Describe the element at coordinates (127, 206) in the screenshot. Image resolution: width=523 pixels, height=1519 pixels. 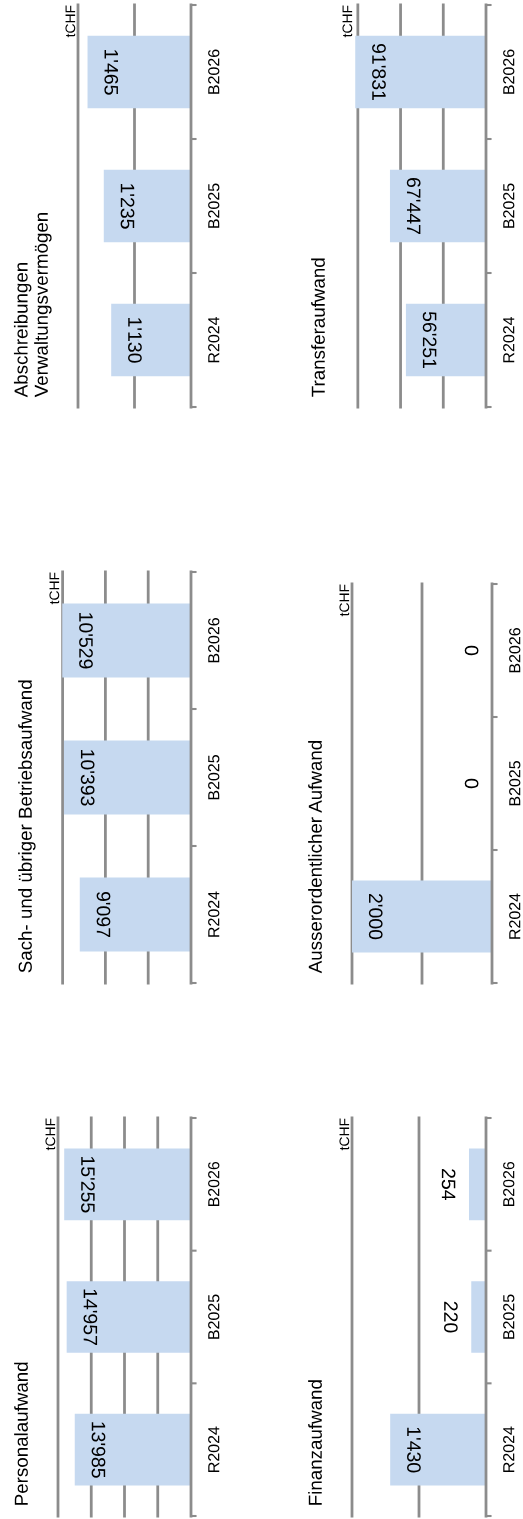
I see `data-label: 1'235` at that location.